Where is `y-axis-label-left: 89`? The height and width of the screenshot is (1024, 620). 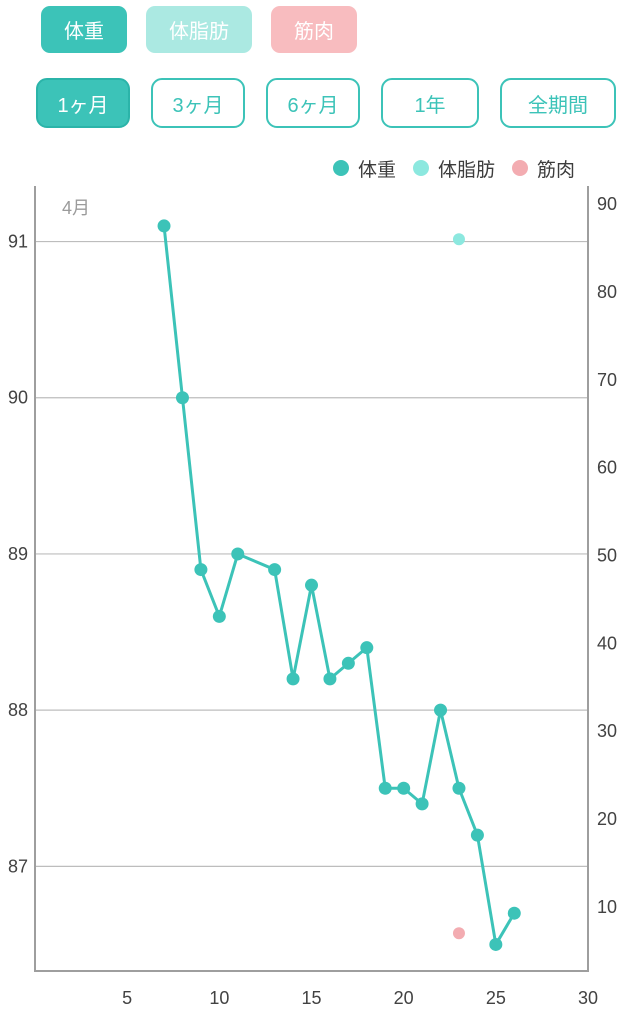 y-axis-label-left: 89 is located at coordinates (18, 554).